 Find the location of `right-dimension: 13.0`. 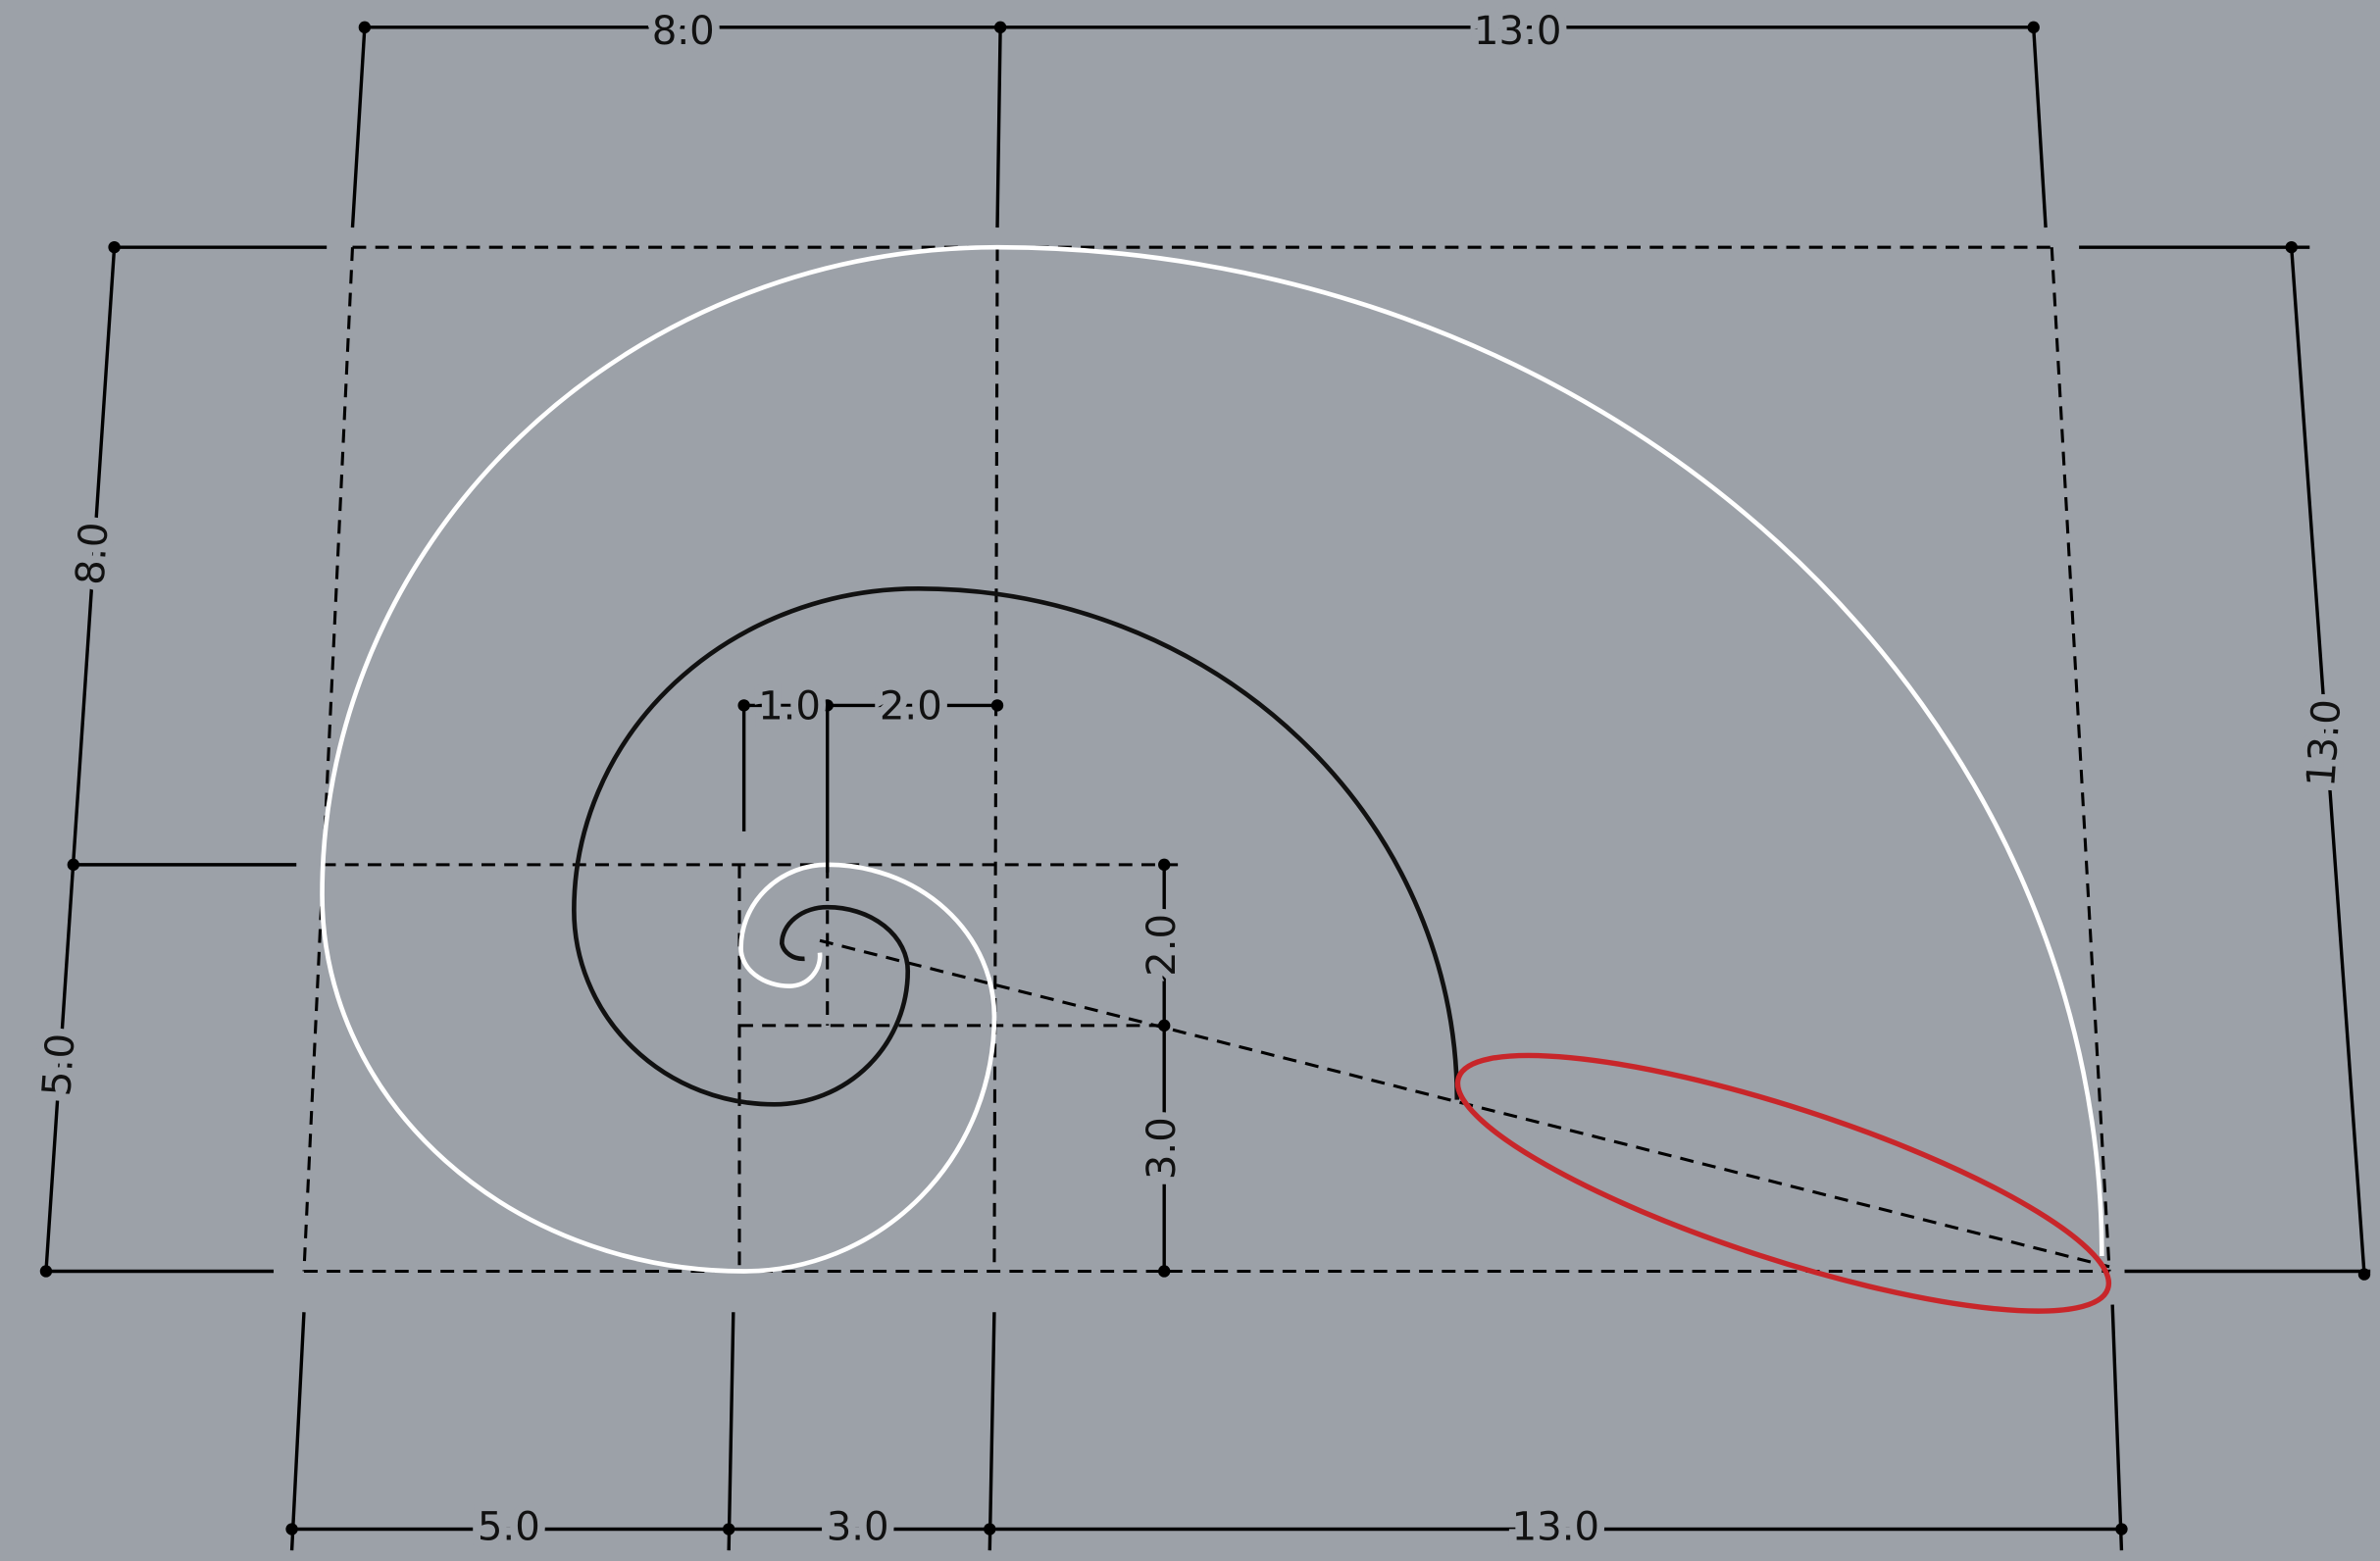

right-dimension: 13.0 is located at coordinates (2225, 760).